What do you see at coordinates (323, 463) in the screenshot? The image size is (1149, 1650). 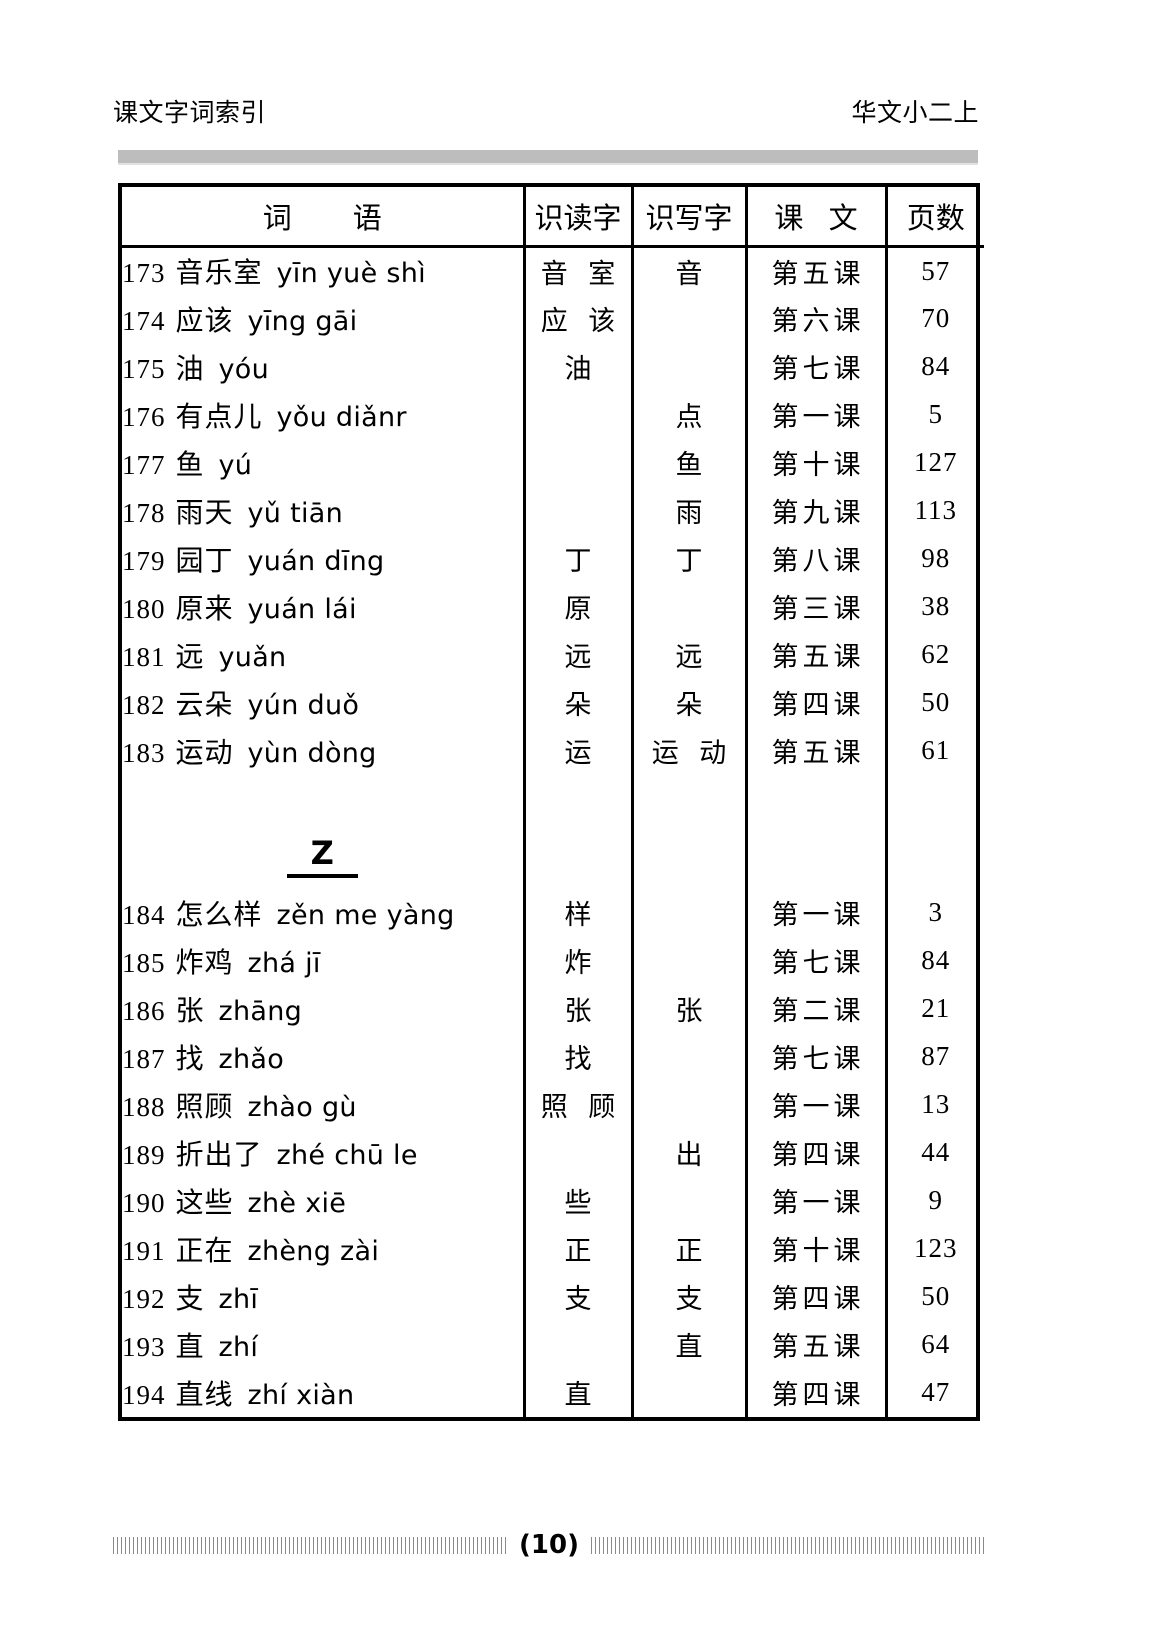 I see `table-cell-word: 177 鱼 yú` at bounding box center [323, 463].